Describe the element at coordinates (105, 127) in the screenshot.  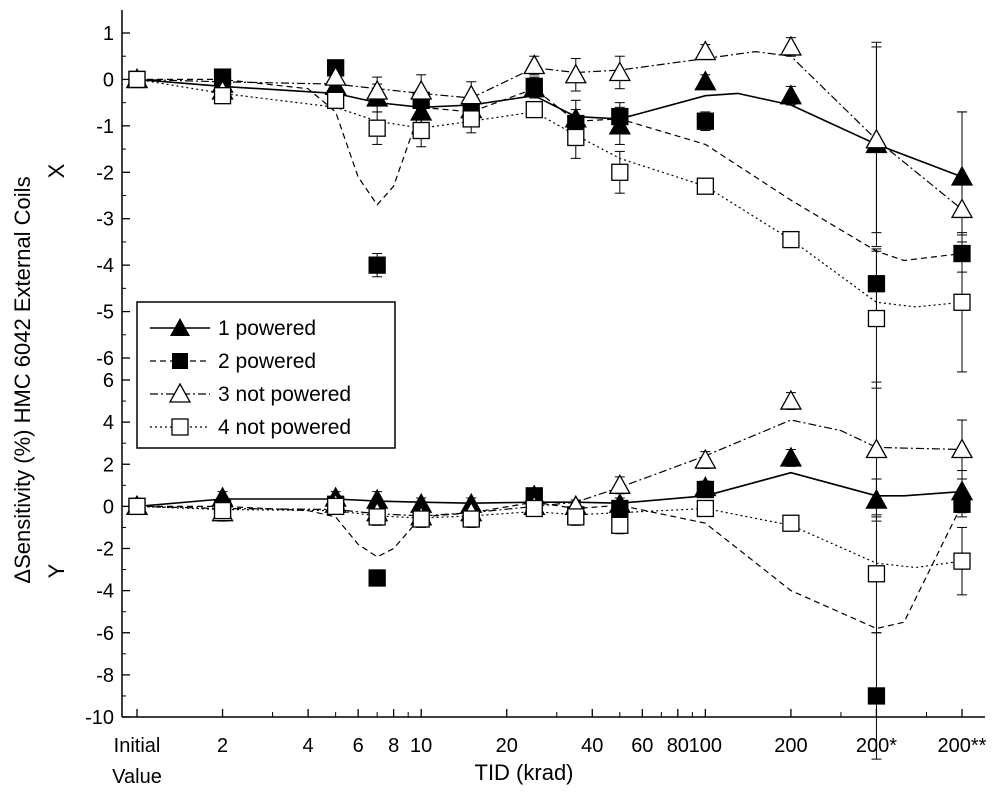
I see `y-tick-label: -1` at that location.